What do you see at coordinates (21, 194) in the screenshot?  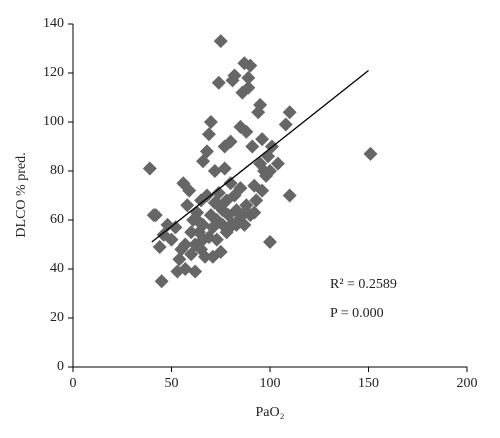 I see `y-axis-label: DLCO % pred.` at bounding box center [21, 194].